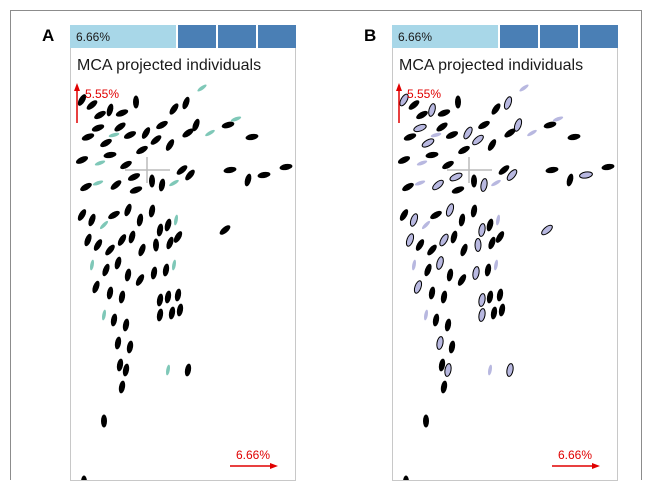 This screenshot has width=652, height=482. Describe the element at coordinates (77, 103) in the screenshot. I see `panel-a-y-arrow-icon` at that location.